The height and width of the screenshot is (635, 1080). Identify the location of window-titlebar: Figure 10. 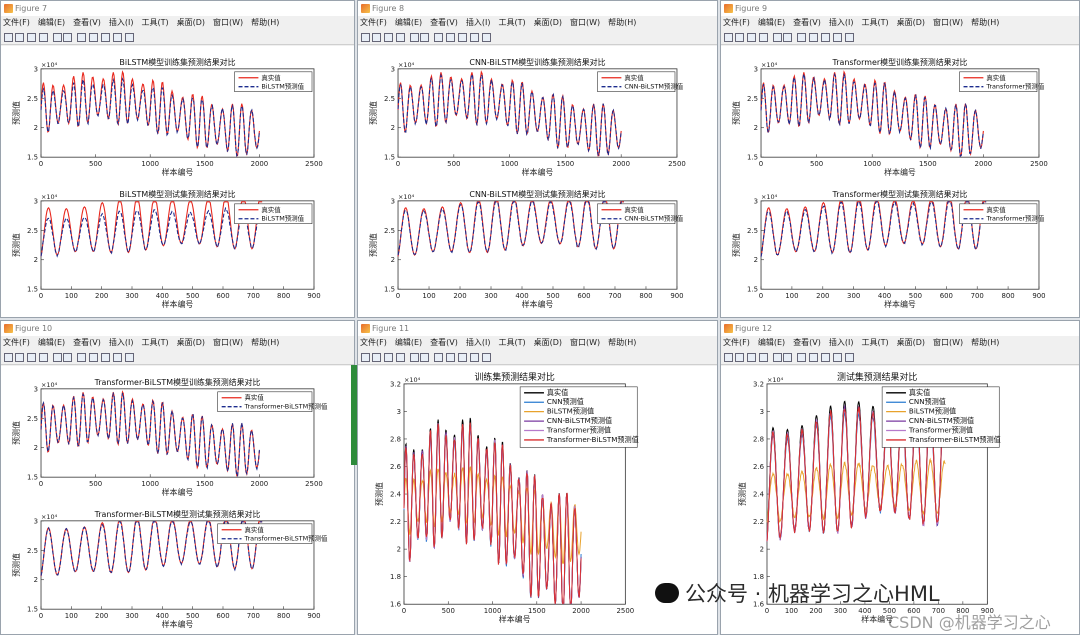
(177, 328).